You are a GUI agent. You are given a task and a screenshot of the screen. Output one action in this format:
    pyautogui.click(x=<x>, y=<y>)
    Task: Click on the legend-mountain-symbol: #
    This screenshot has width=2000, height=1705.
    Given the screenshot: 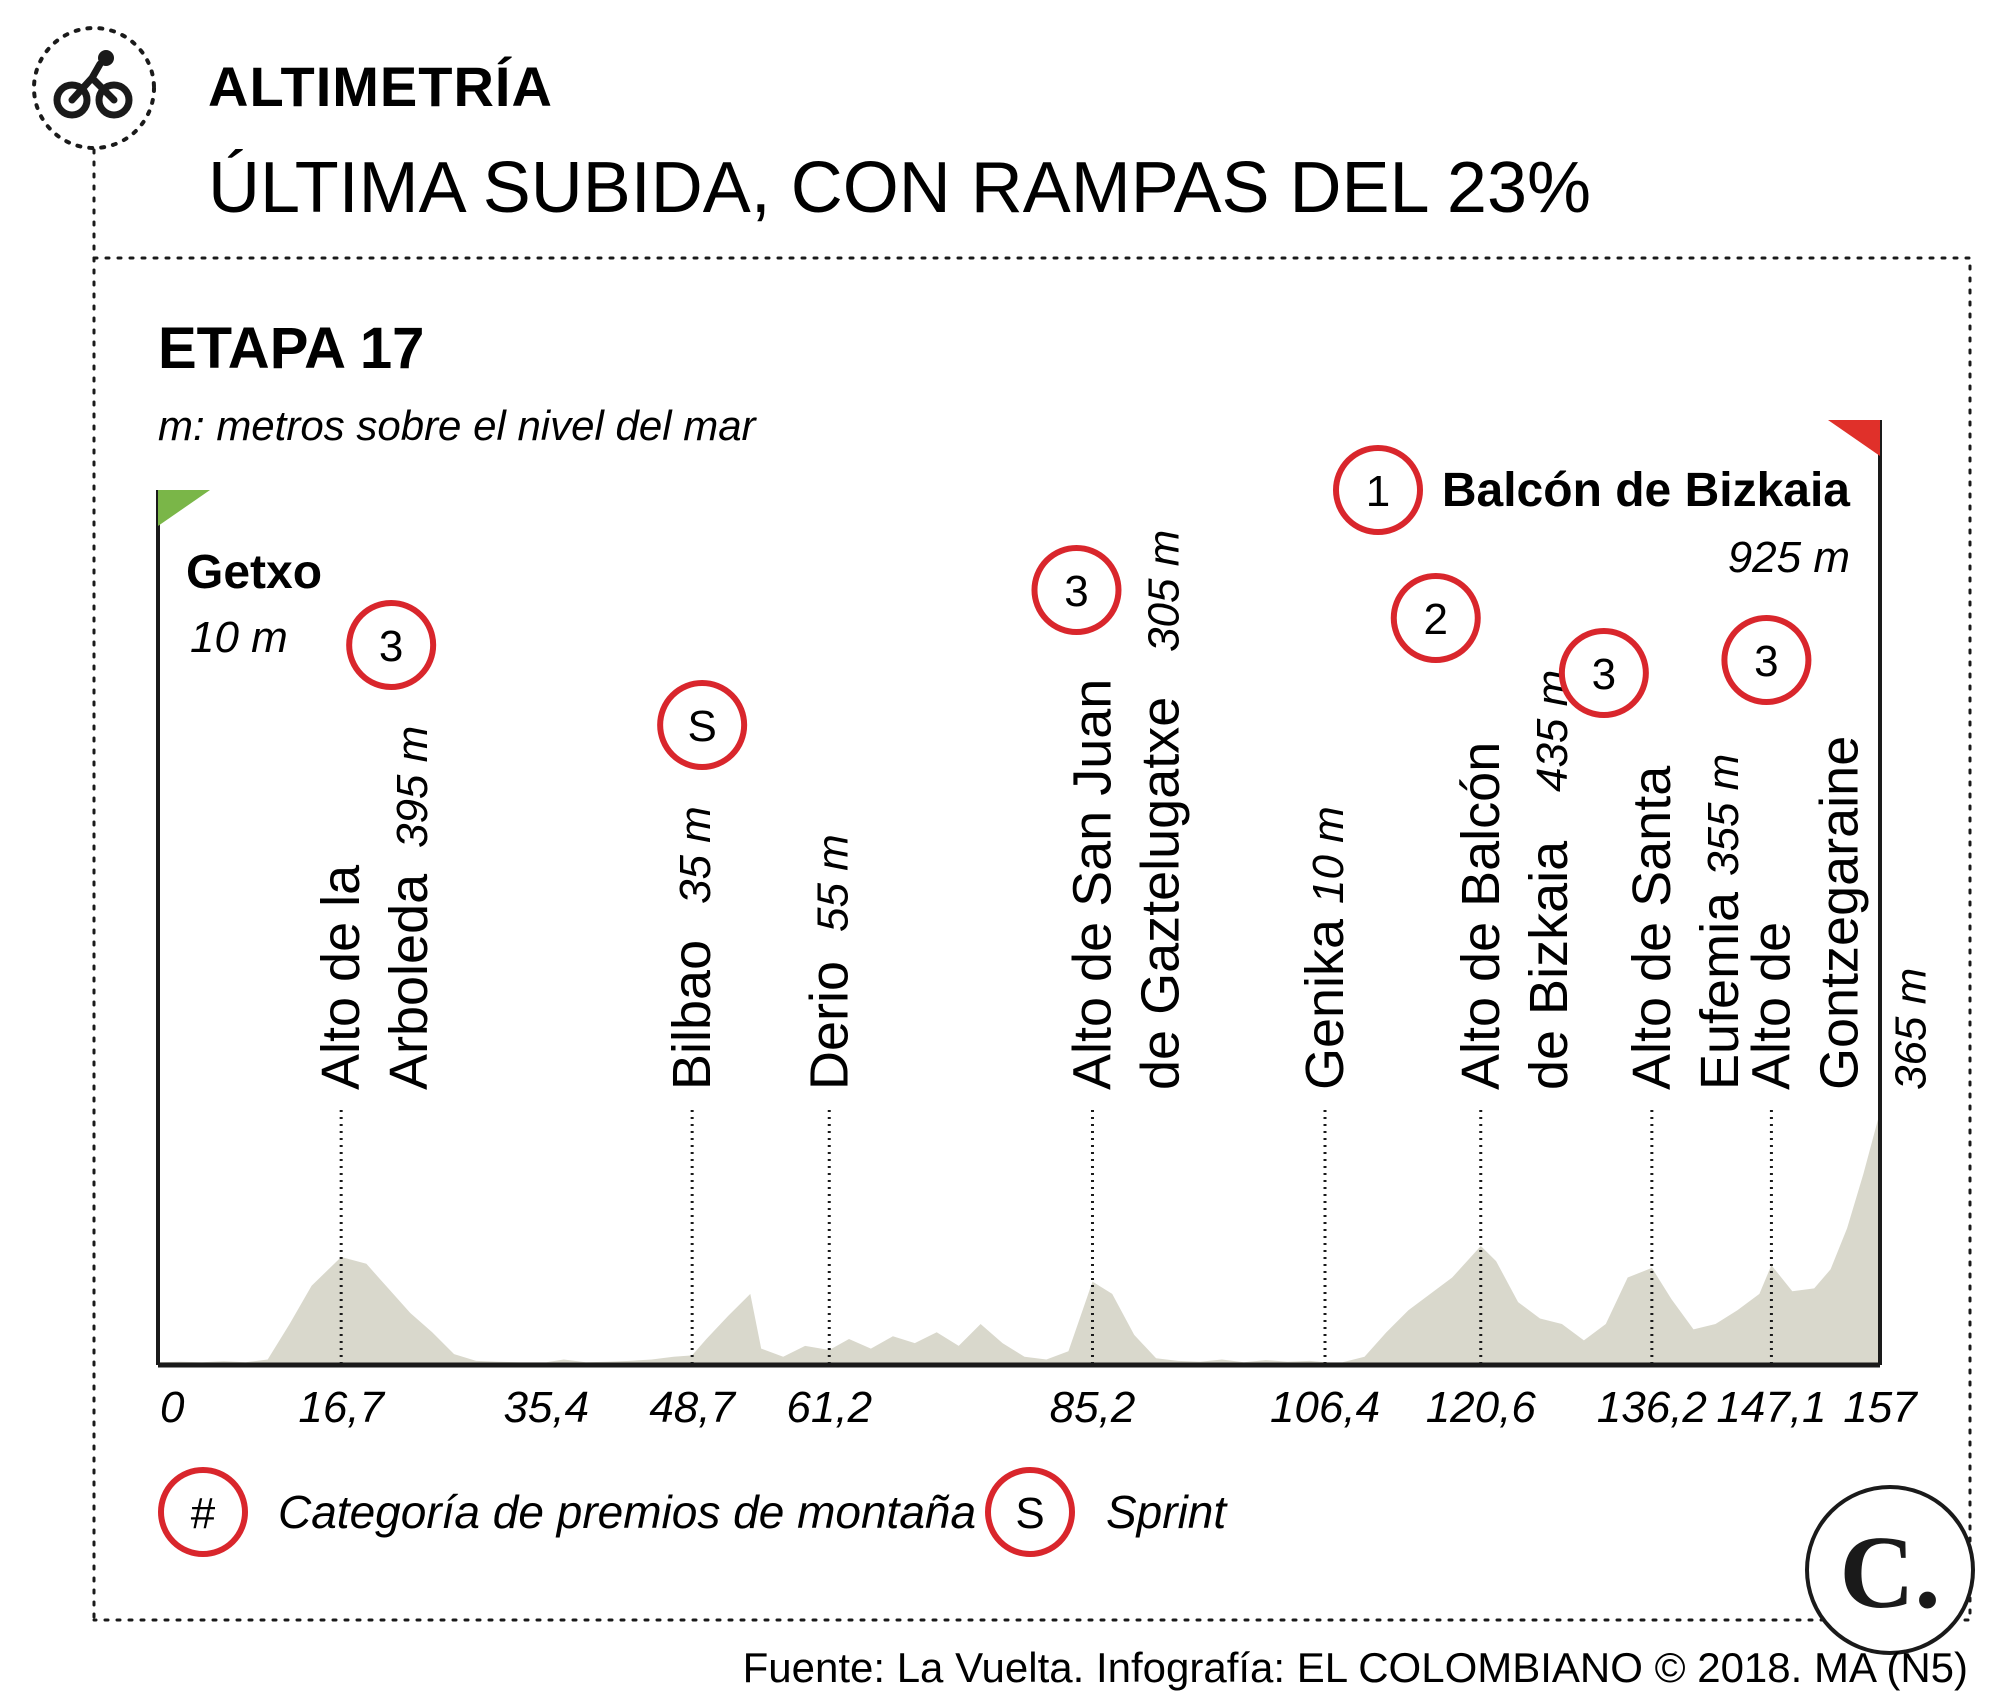 What is the action you would take?
    pyautogui.click(x=203, y=1513)
    